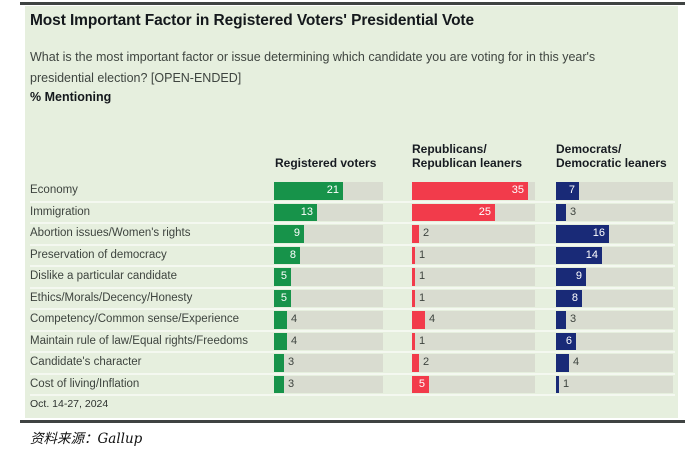 The image size is (685, 449). Describe the element at coordinates (110, 233) in the screenshot. I see `row-label: Abortion issues/Women's rights` at that location.